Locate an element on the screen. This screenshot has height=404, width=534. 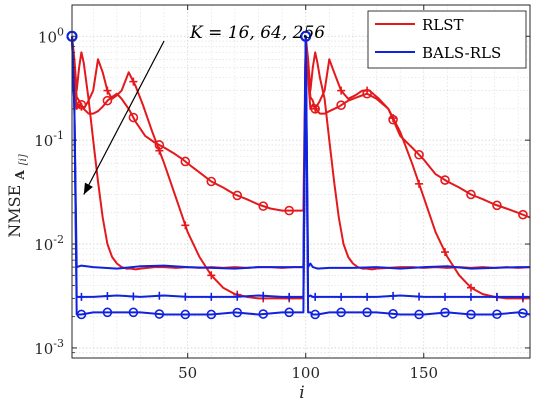
y-axis-title-subsub: [i] is located at coordinates (23, 159).